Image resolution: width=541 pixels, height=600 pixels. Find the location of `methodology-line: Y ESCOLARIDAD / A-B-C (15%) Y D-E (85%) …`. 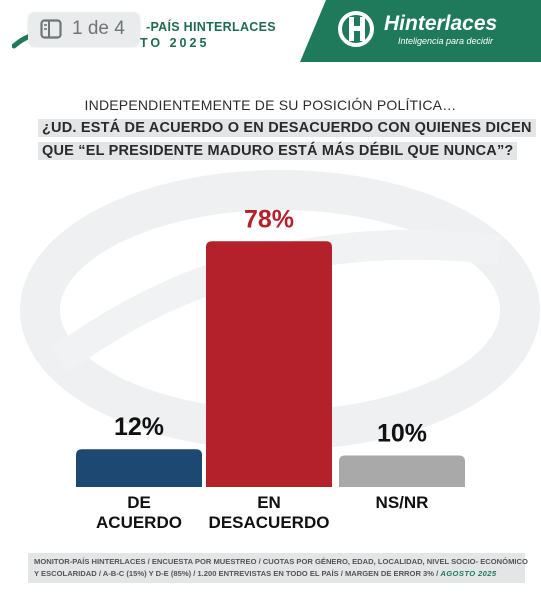

methodology-line: Y ESCOLARIDAD / A-B-C (15%) Y D-E (85%) … is located at coordinates (236, 573).